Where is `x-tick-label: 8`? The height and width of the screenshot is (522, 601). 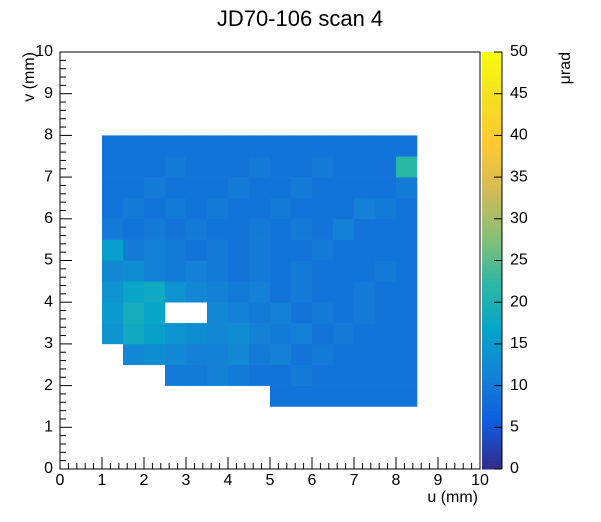 x-tick-label: 8 is located at coordinates (396, 480).